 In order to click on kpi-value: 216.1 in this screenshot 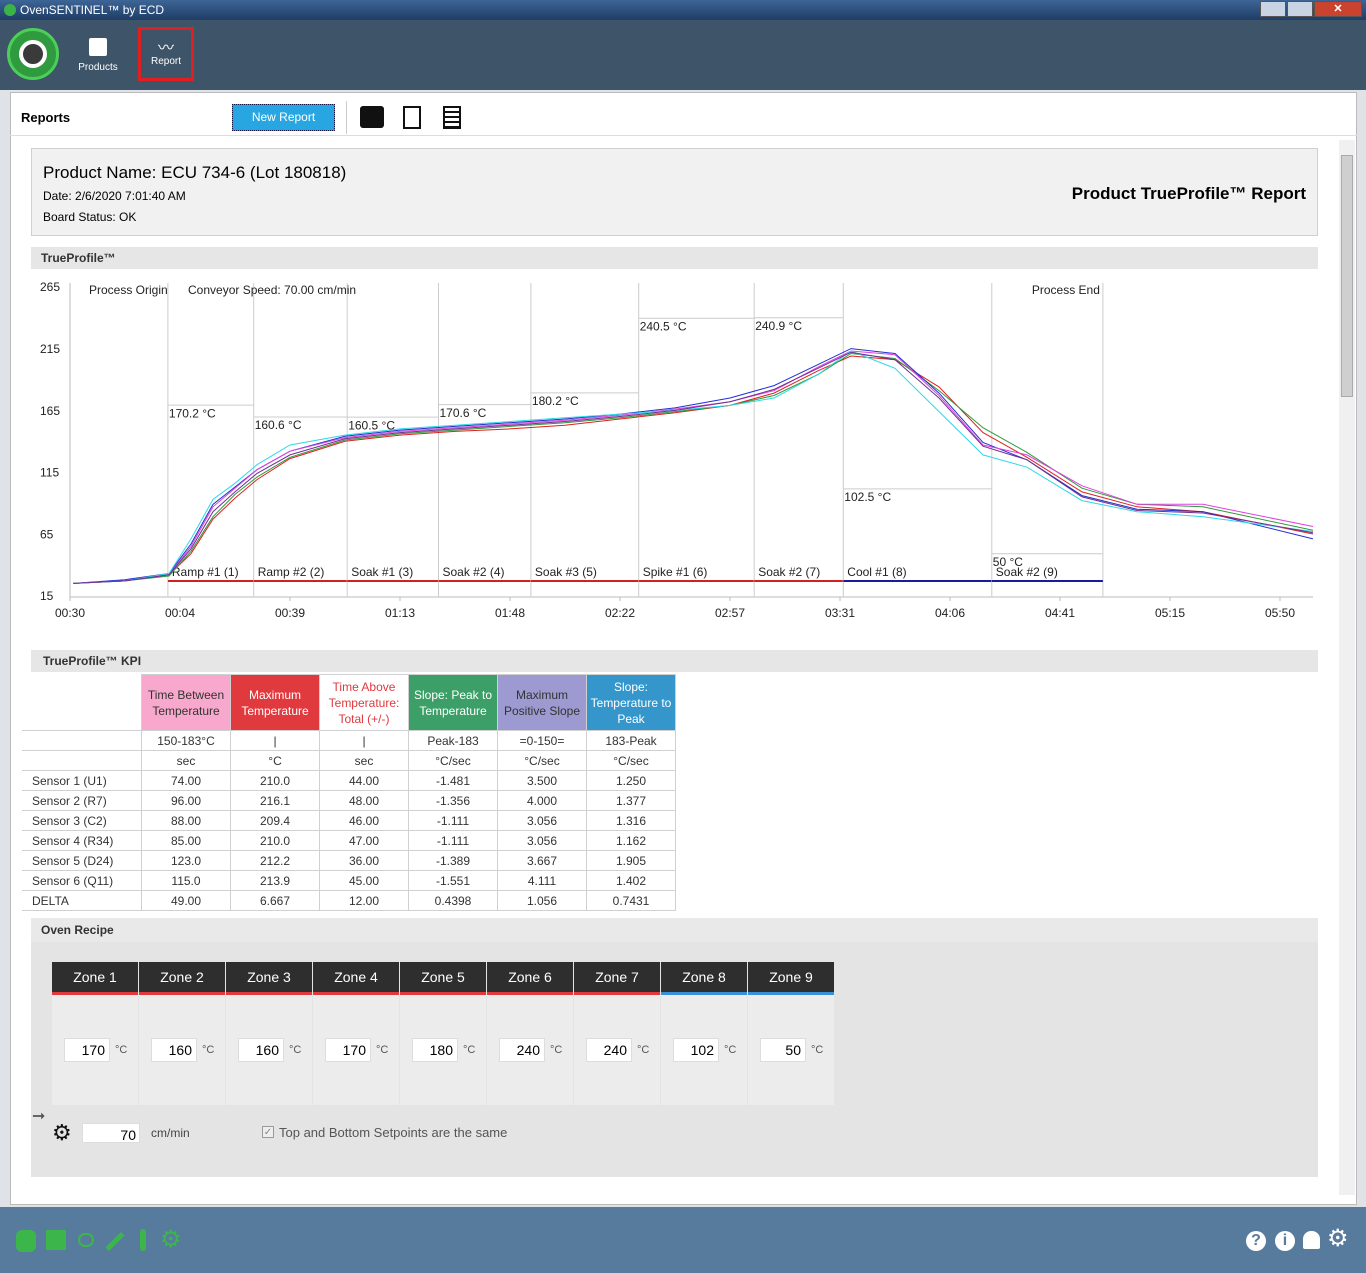, I will do `click(275, 800)`.